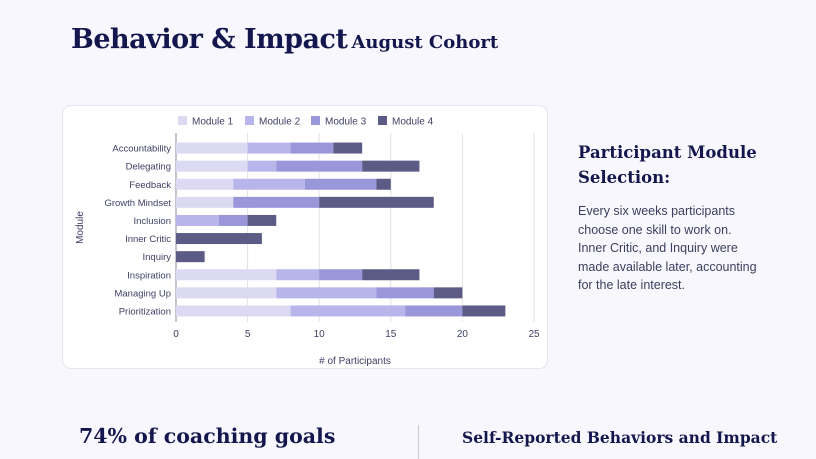 This screenshot has width=816, height=459. What do you see at coordinates (150, 185) in the screenshot?
I see `y-tick-label: Feedback` at bounding box center [150, 185].